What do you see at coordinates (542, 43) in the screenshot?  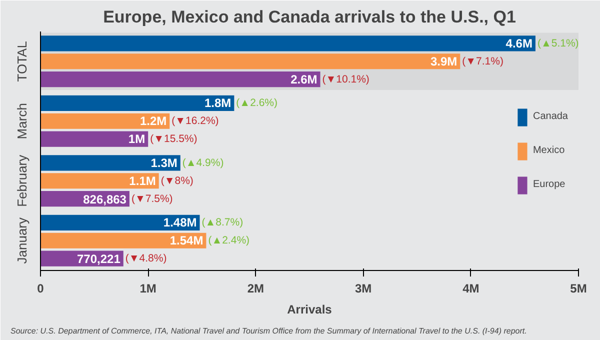 I see `data-label: 4.6M (▲5.1%)` at bounding box center [542, 43].